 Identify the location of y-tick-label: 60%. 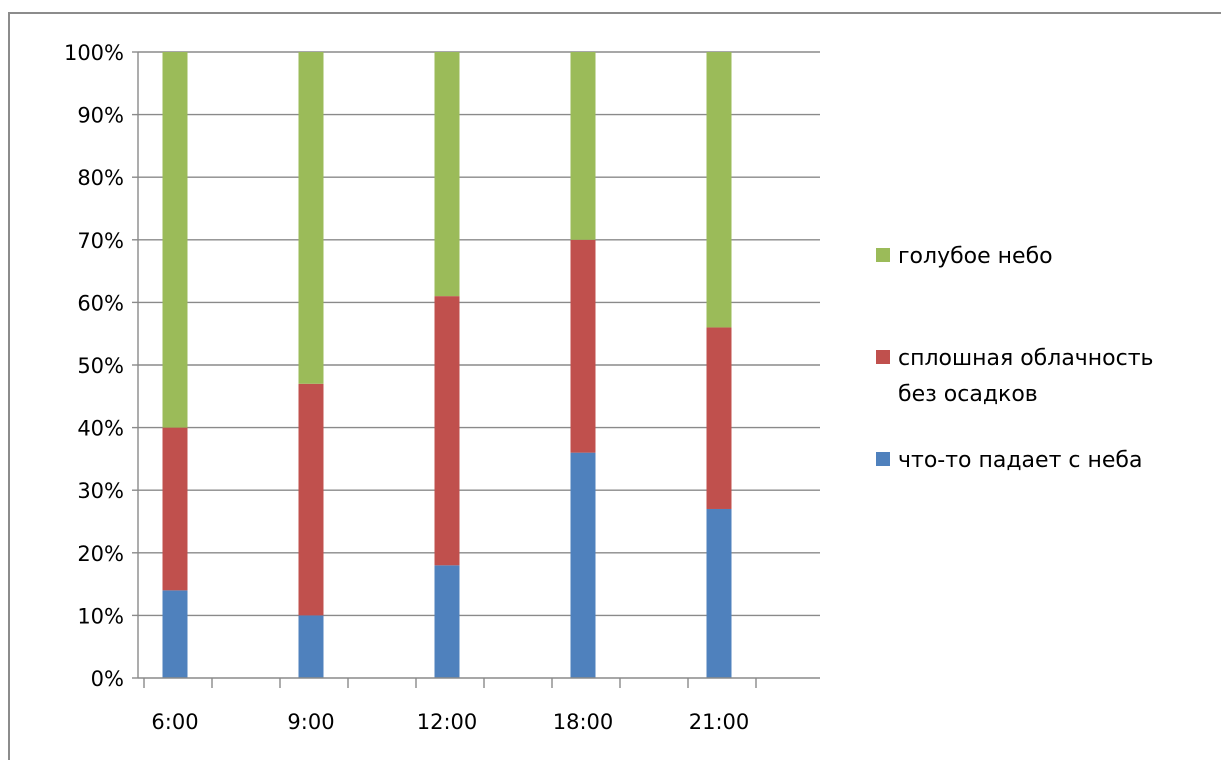
(100, 303).